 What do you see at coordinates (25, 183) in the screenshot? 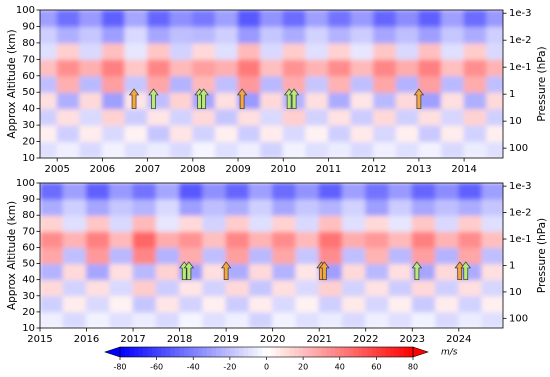
I see `y-tick-label: 100` at bounding box center [25, 183].